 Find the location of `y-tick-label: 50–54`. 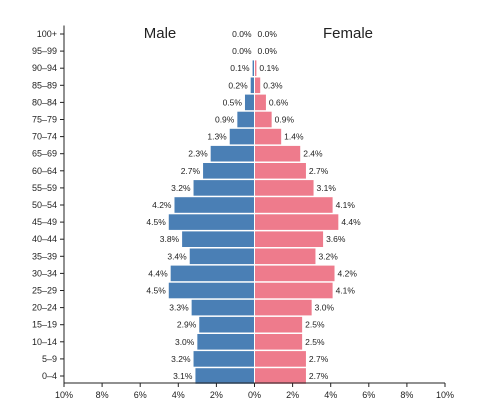

y-tick-label: 50–54 is located at coordinates (44, 205).